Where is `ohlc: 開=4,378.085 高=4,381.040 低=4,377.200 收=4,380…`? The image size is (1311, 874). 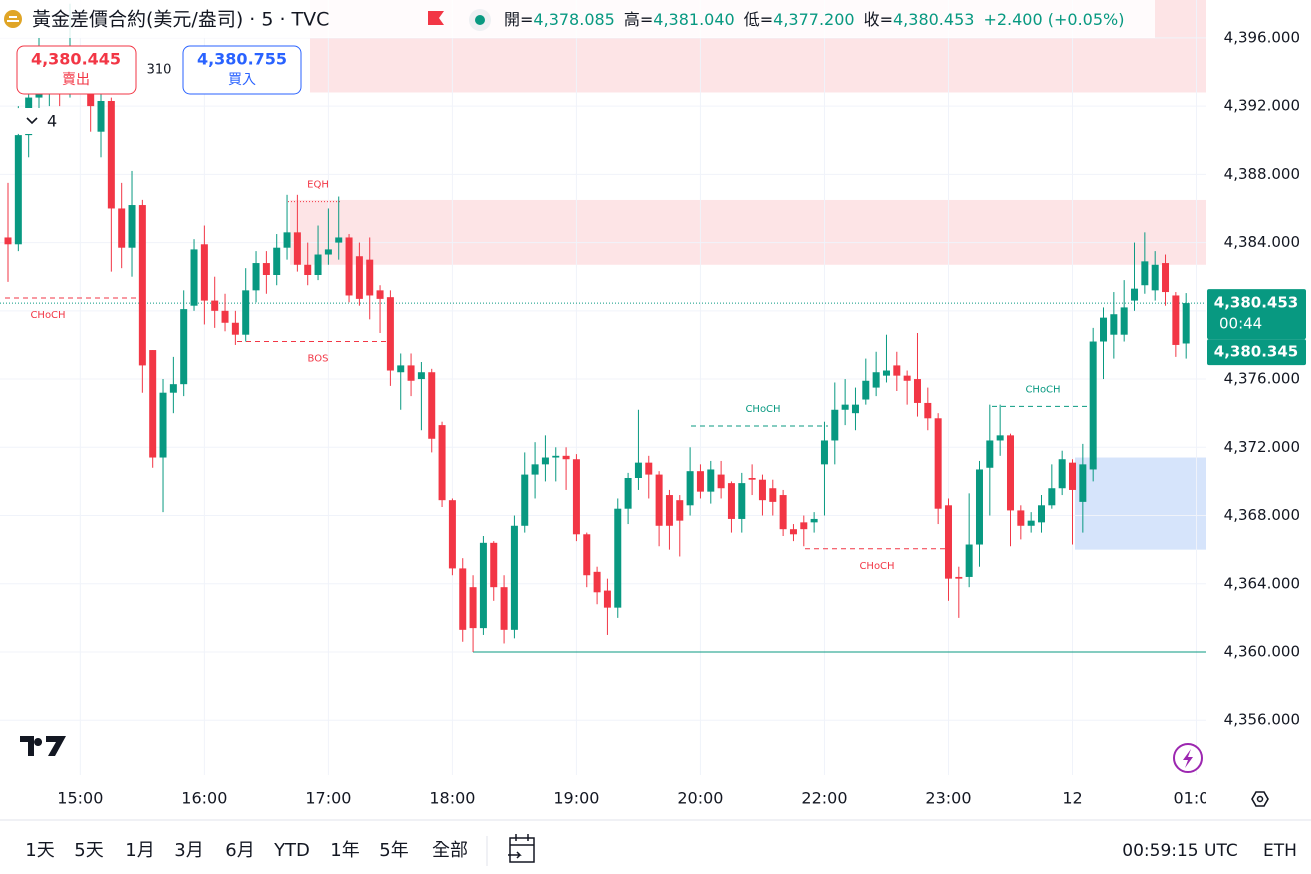 ohlc: 開=4,378.085 高=4,381.040 低=4,377.200 收=4,380… is located at coordinates (814, 19).